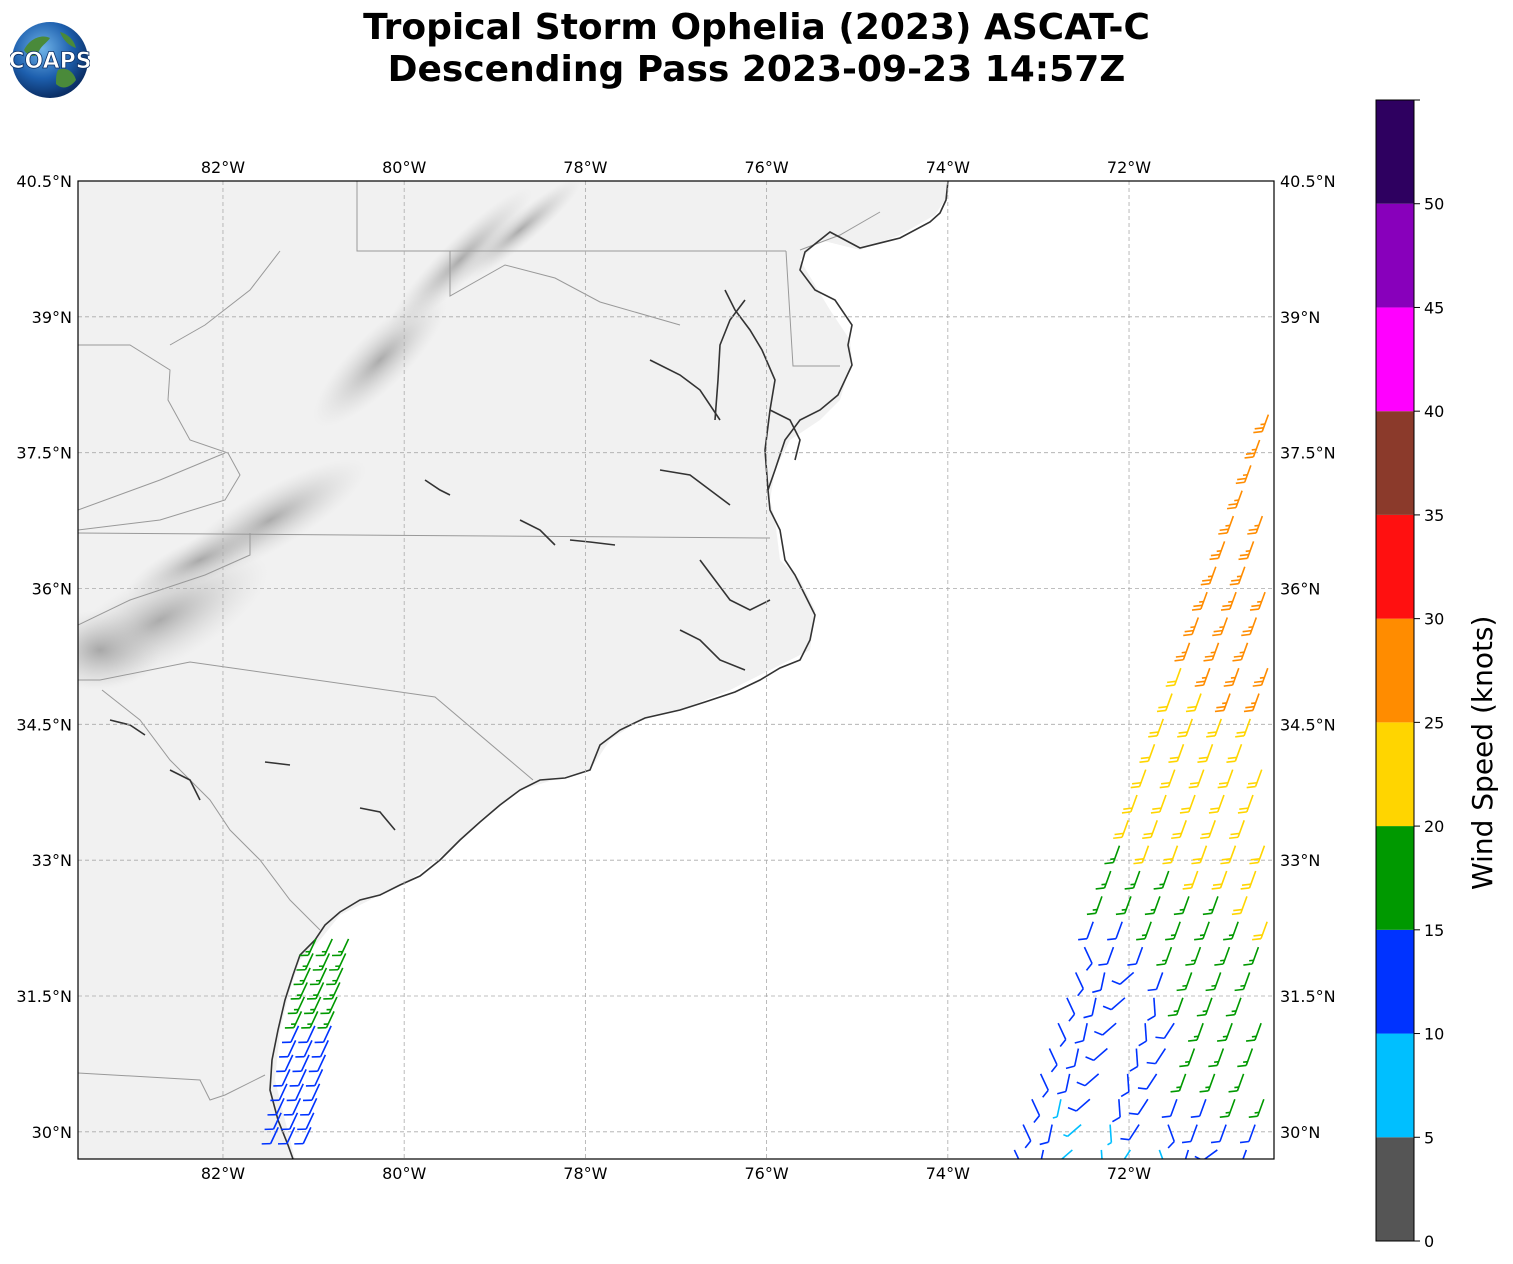 The height and width of the screenshot is (1264, 1513). Describe the element at coordinates (1308, 996) in the screenshot. I see `lat-tick-label-right: 31.5°N` at that location.